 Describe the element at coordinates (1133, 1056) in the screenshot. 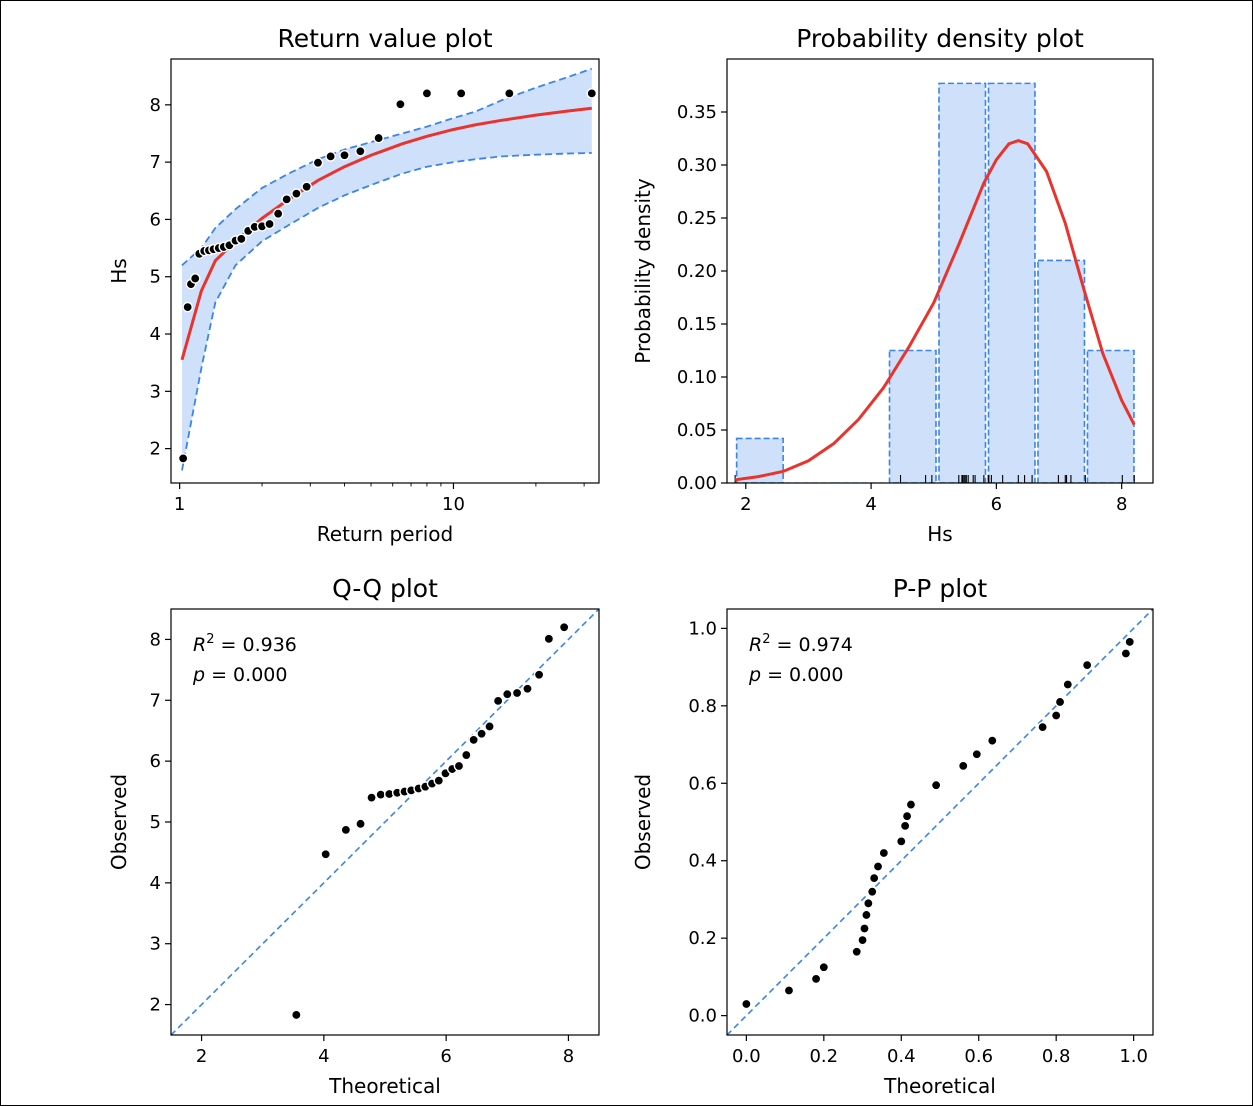

I see `x-tick-label: 1.0` at that location.